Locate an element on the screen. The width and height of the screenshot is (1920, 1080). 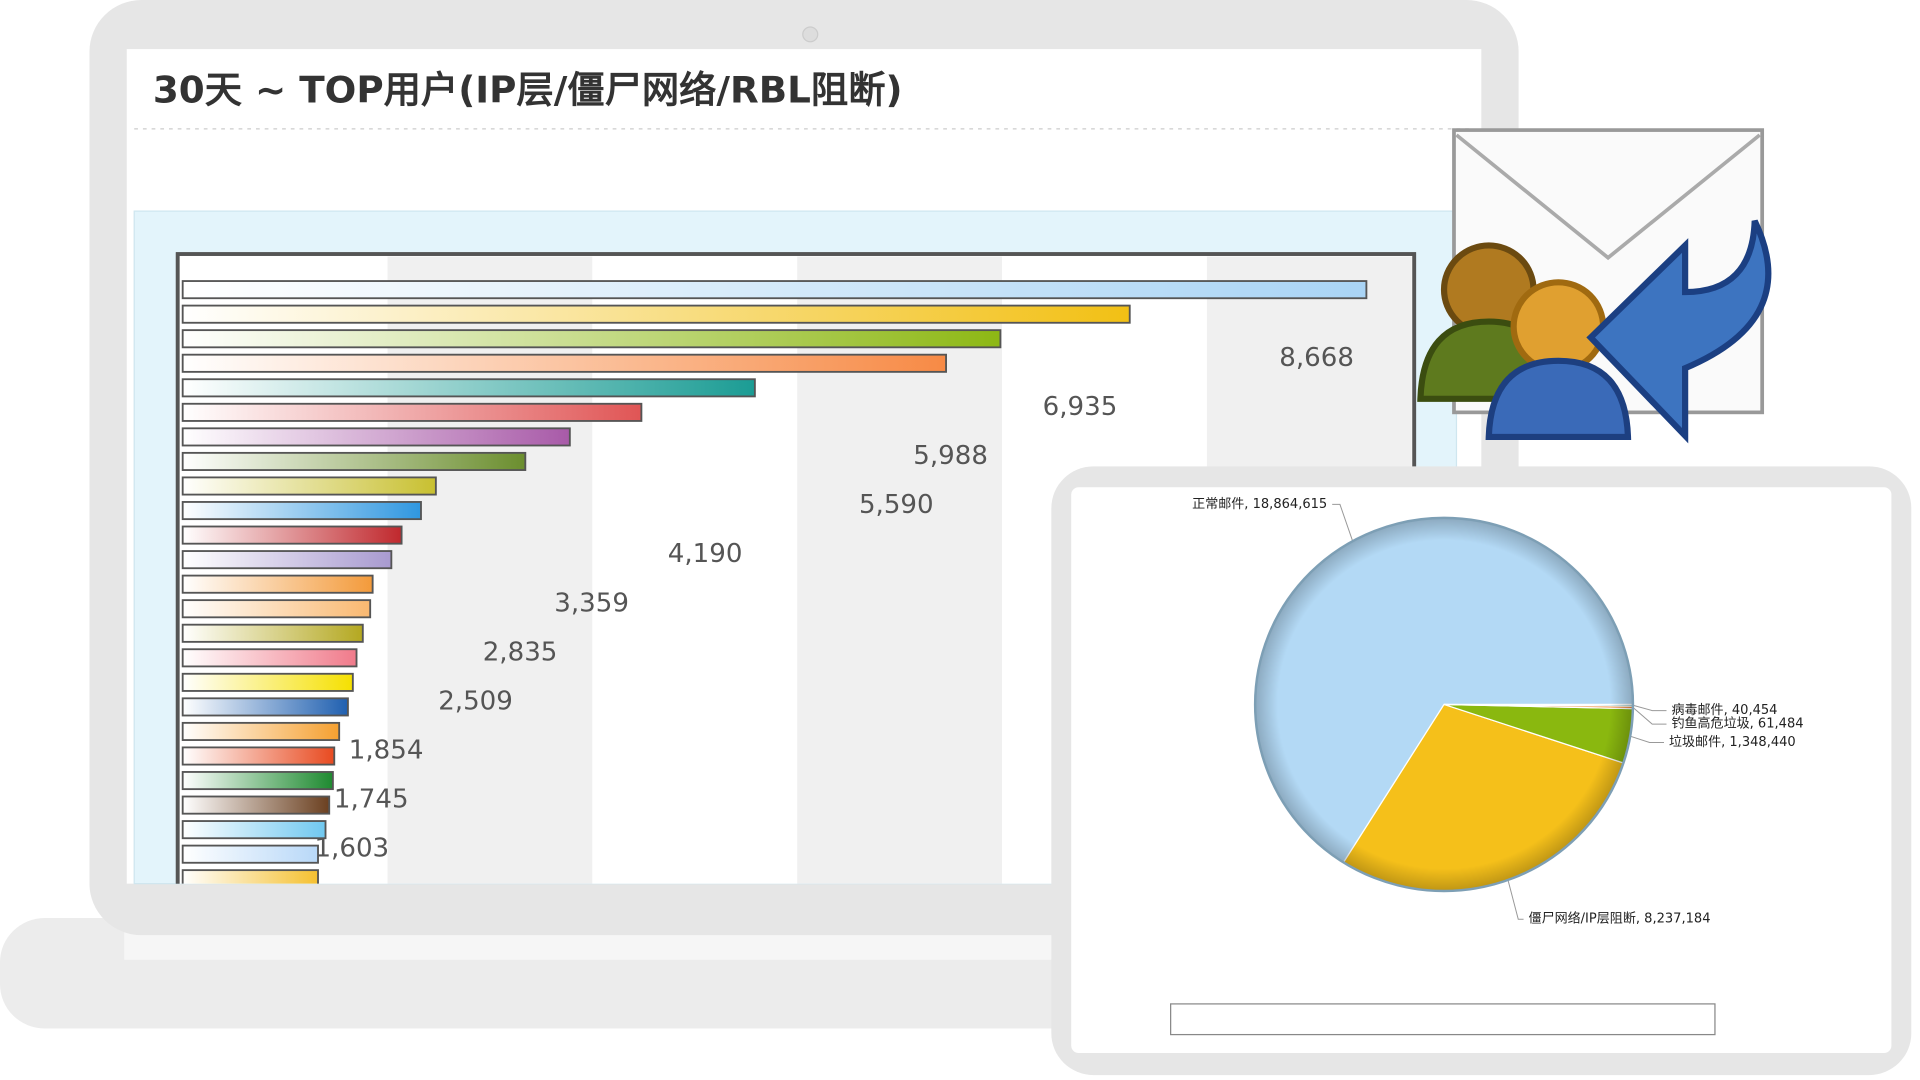
pie-label: 病毒邮件, 40,454 is located at coordinates (1724, 710).